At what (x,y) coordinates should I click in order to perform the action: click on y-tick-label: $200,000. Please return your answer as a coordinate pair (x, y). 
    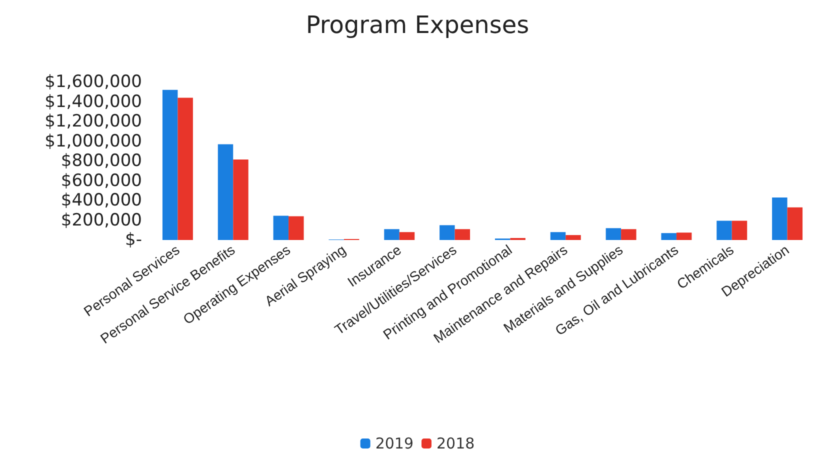
    Looking at the image, I should click on (101, 220).